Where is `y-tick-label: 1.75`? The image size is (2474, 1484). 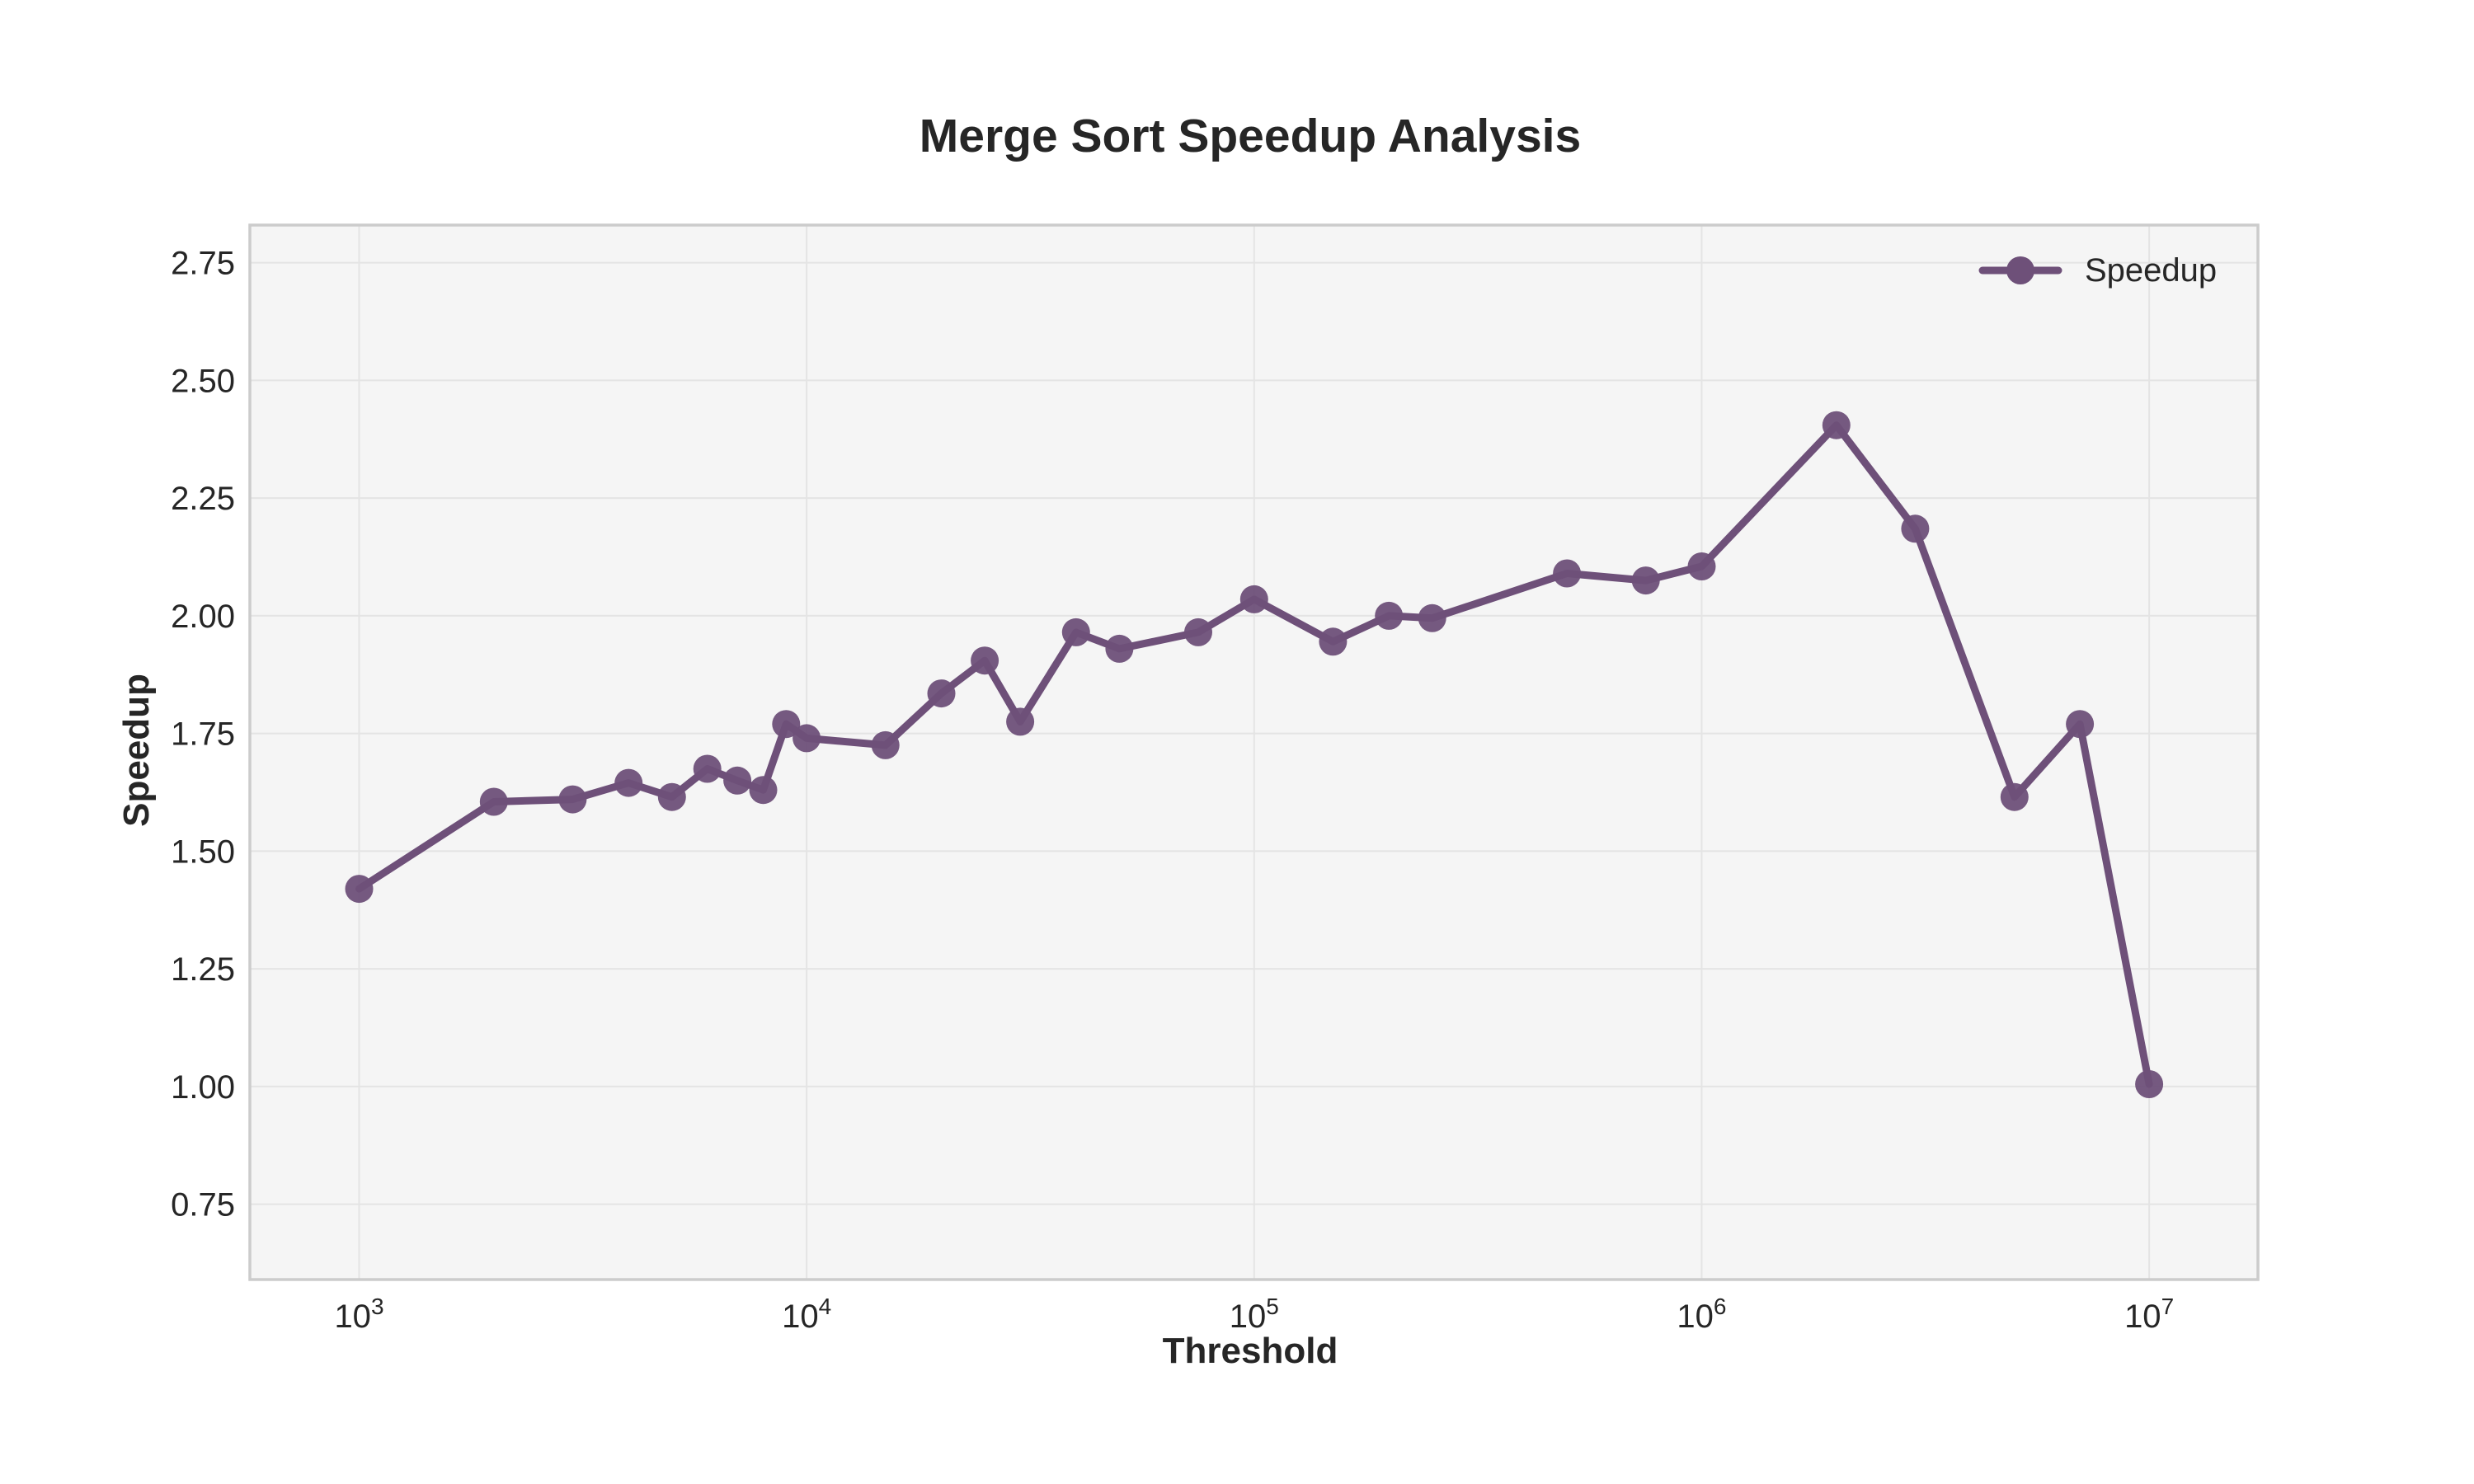
y-tick-label: 1.75 is located at coordinates (203, 734).